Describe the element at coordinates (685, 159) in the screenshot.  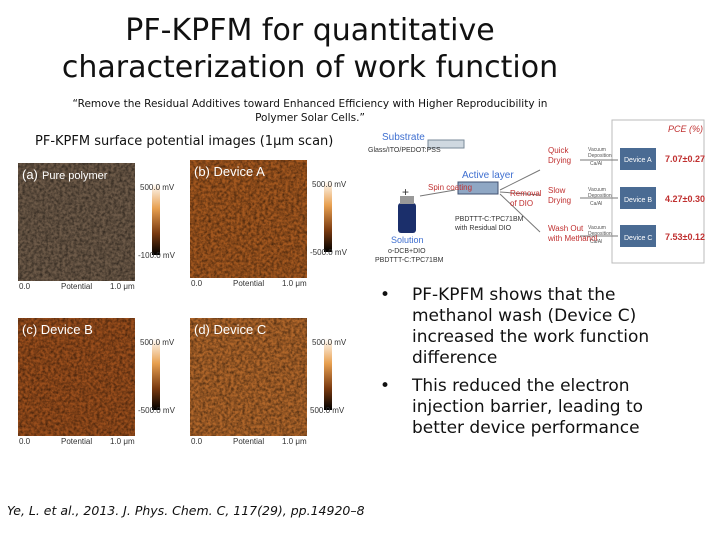
I see `pce-value: 7.07±0.27` at that location.